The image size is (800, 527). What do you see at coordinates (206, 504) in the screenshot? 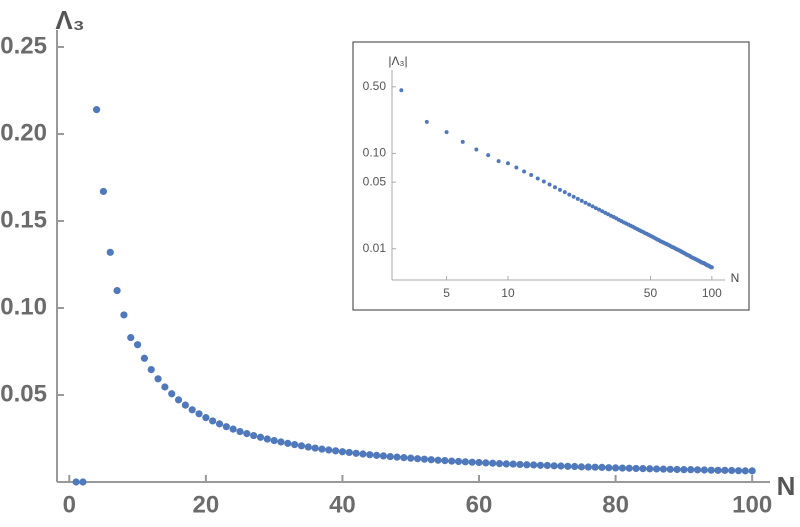
I see `x-tick-label: 20` at bounding box center [206, 504].